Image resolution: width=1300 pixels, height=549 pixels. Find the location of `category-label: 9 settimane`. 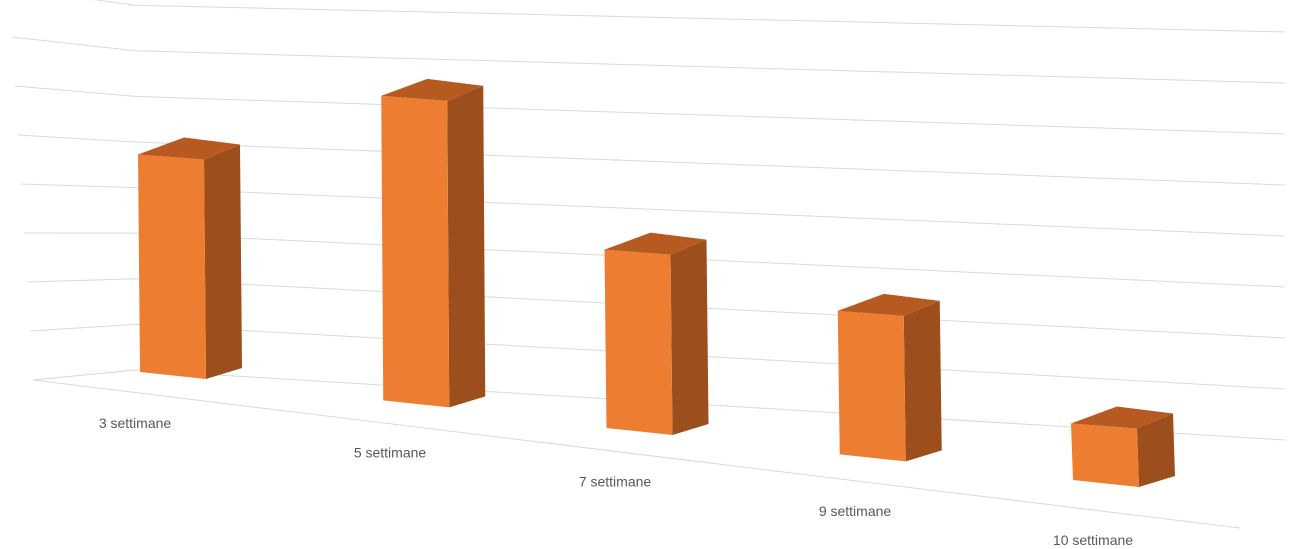

category-label: 9 settimane is located at coordinates (855, 511).